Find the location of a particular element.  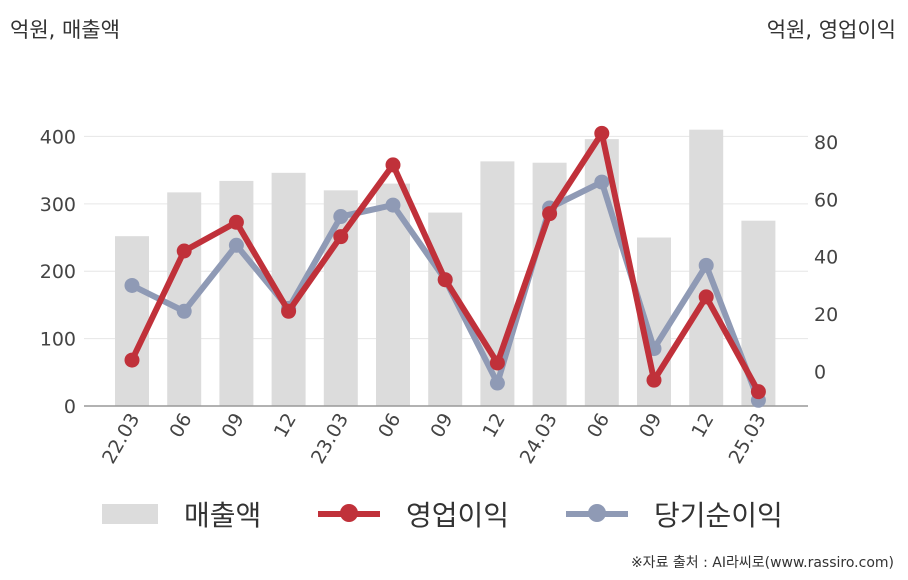

legend-item-net-income: 당기순이익 is located at coordinates (674, 514).